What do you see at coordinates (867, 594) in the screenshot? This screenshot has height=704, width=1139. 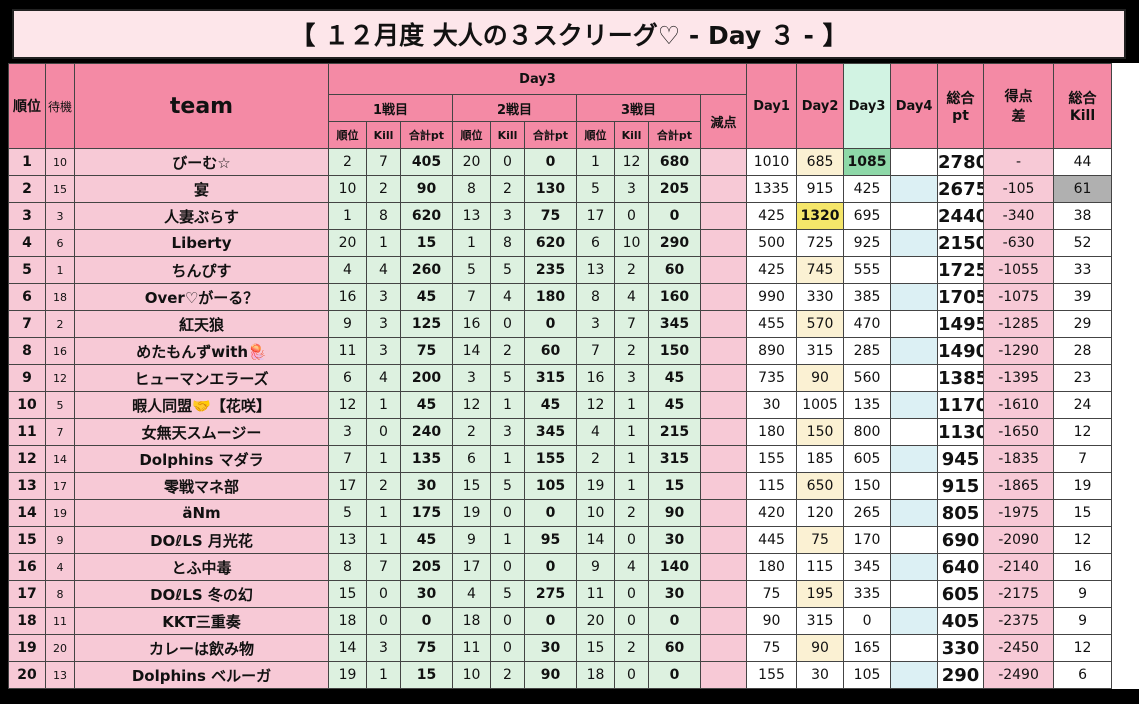 I see `day3-pt: 335` at bounding box center [867, 594].